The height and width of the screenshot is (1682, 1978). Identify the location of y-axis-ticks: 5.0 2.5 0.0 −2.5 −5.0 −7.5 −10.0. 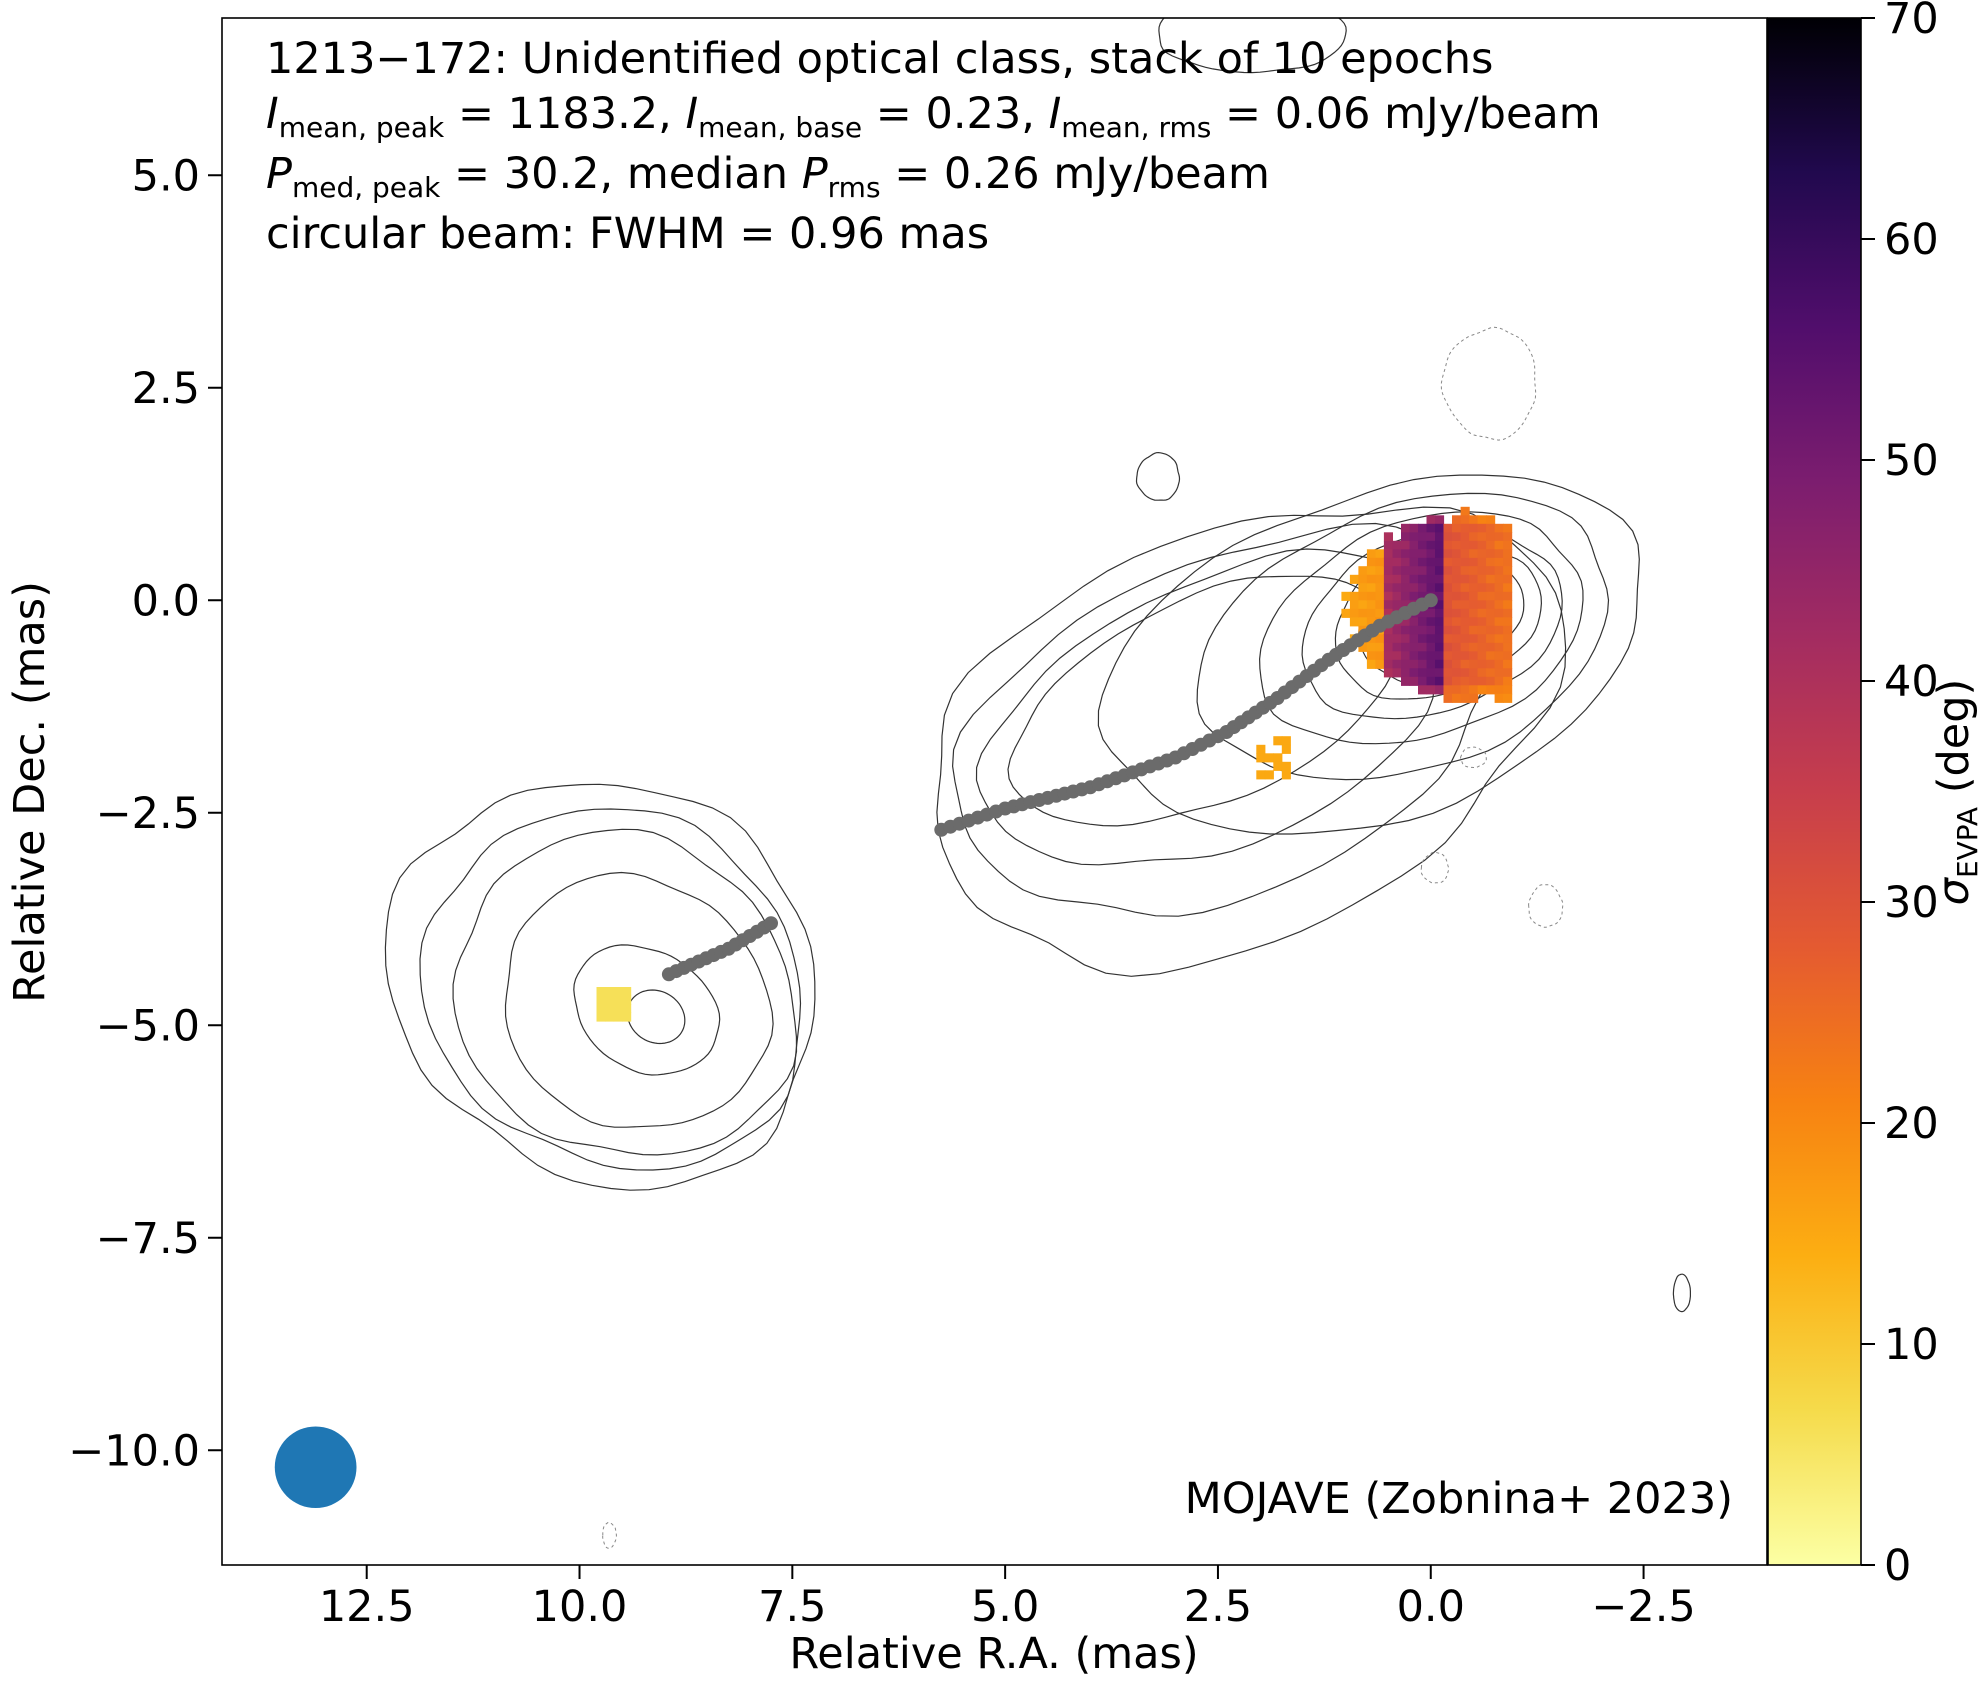
(145, 813).